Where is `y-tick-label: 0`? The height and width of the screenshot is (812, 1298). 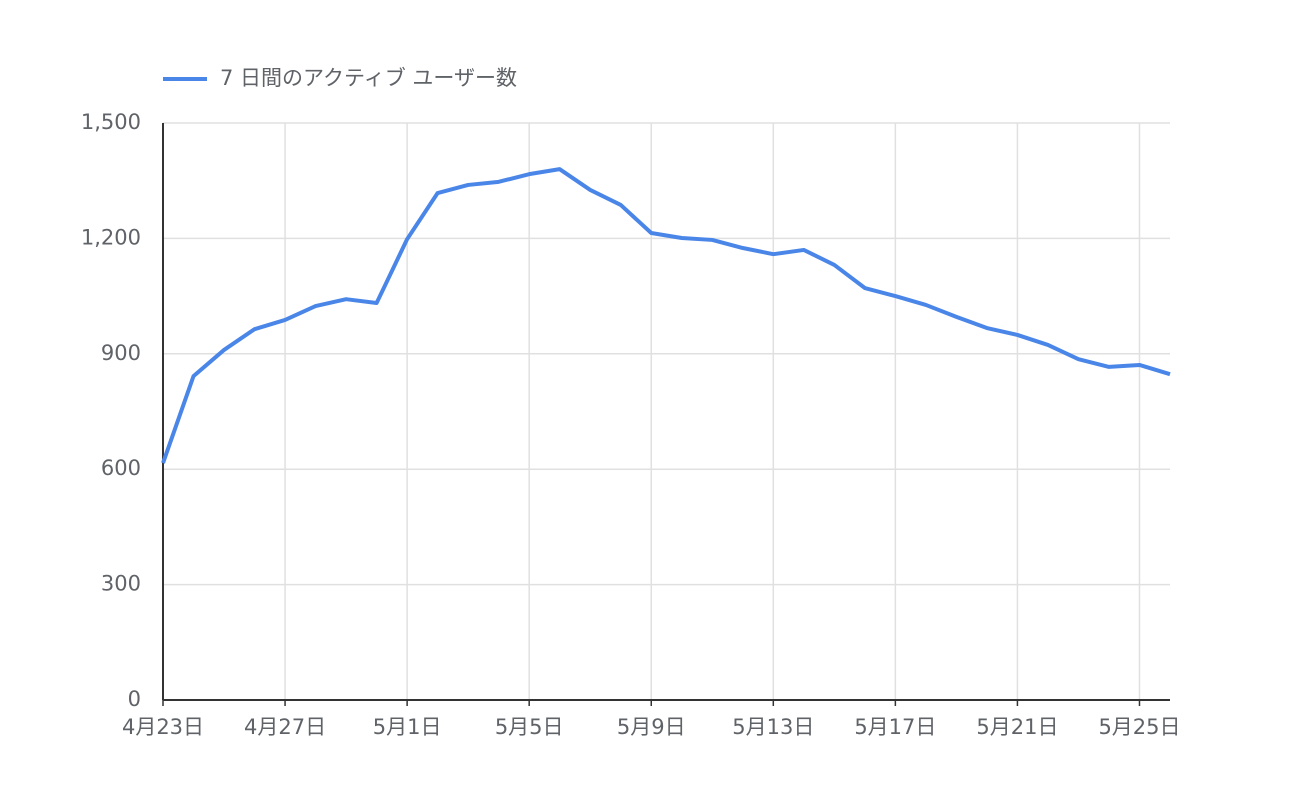
y-tick-label: 0 is located at coordinates (134, 699).